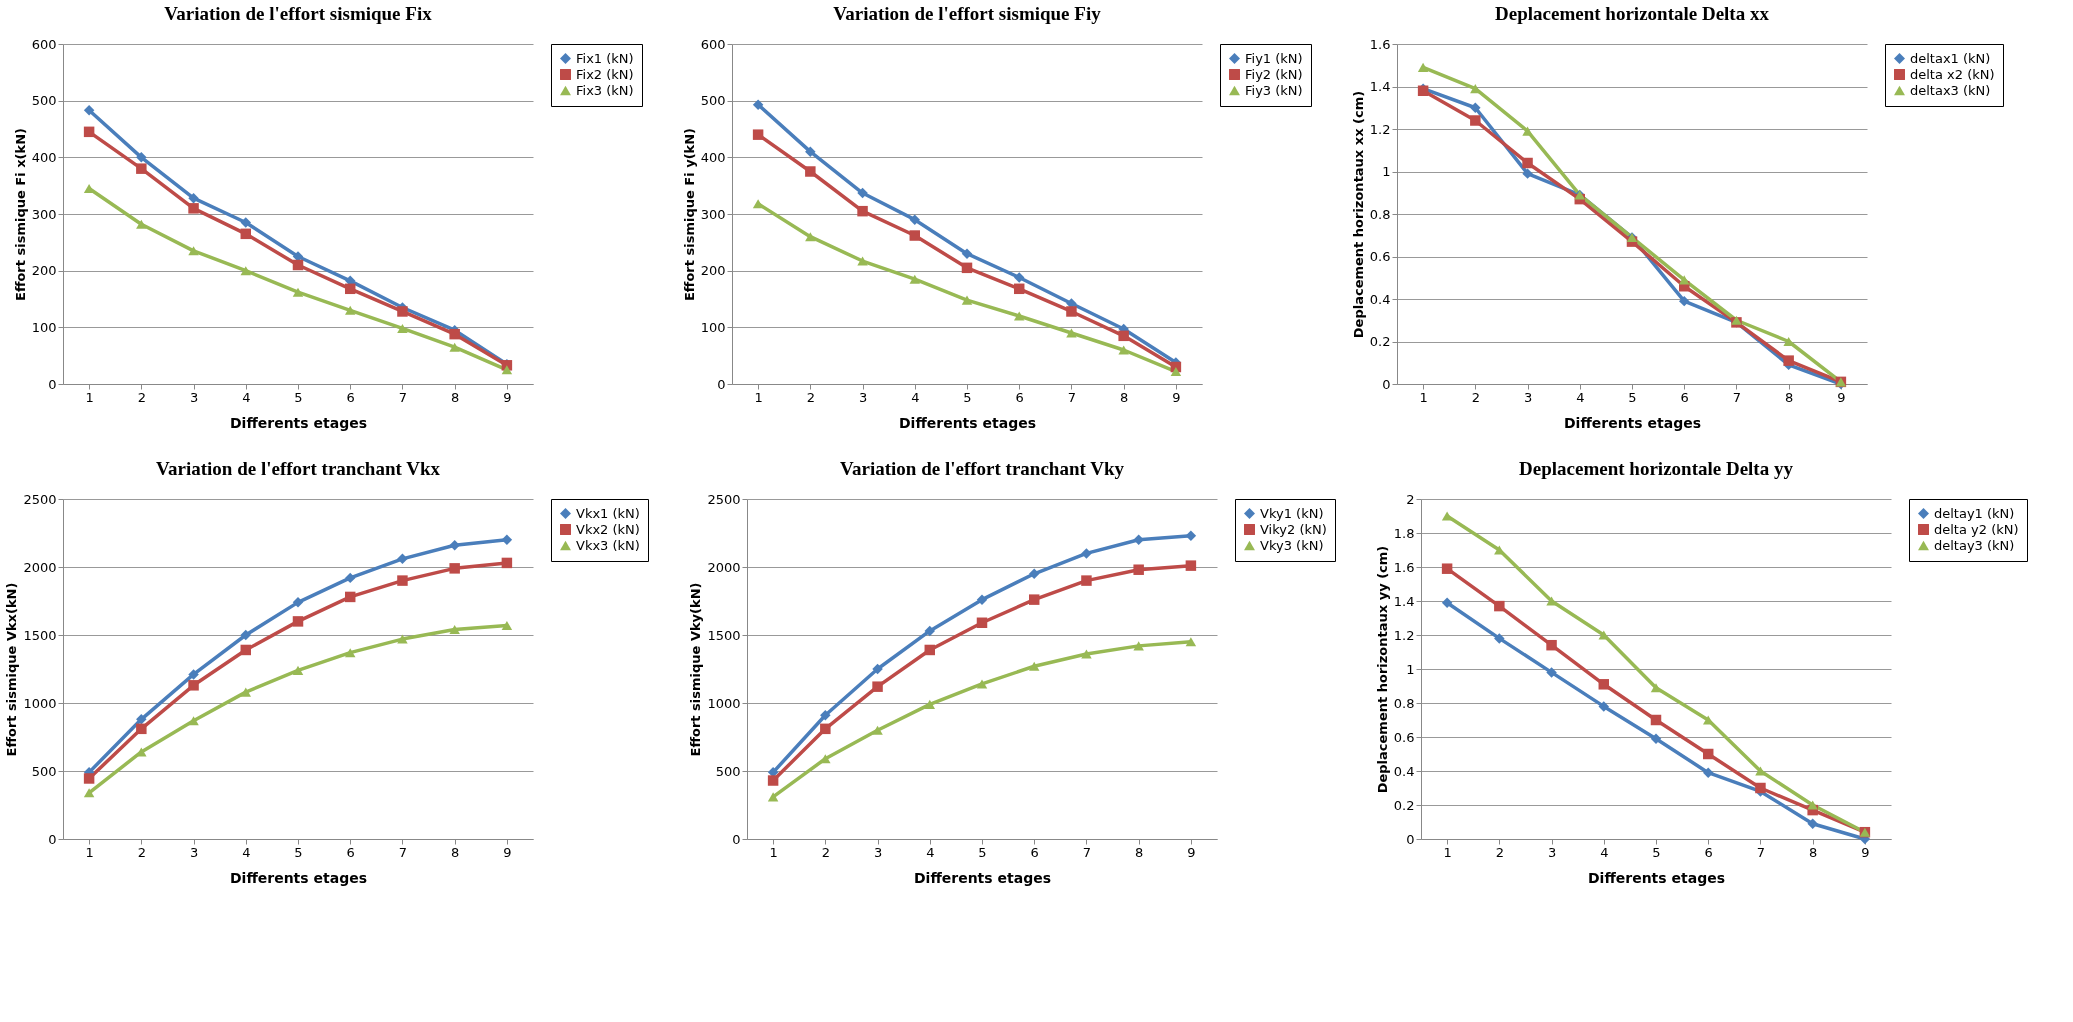  What do you see at coordinates (298, 468) in the screenshot?
I see `chart-title: Variation de l'effort tranchant Vkx` at bounding box center [298, 468].